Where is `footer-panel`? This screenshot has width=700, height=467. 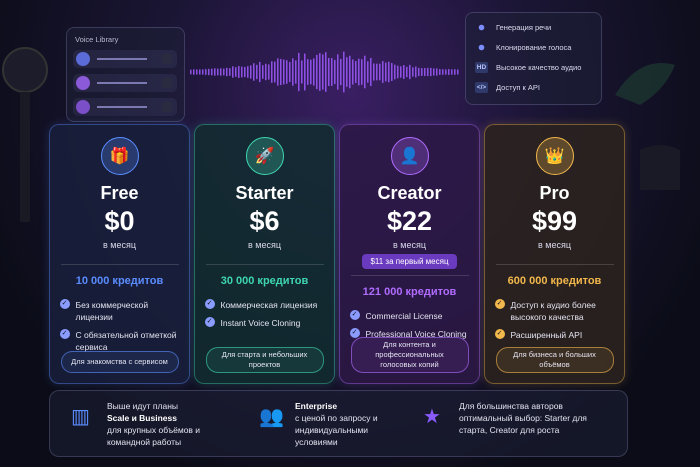
footer-panel is located at coordinates (338, 423).